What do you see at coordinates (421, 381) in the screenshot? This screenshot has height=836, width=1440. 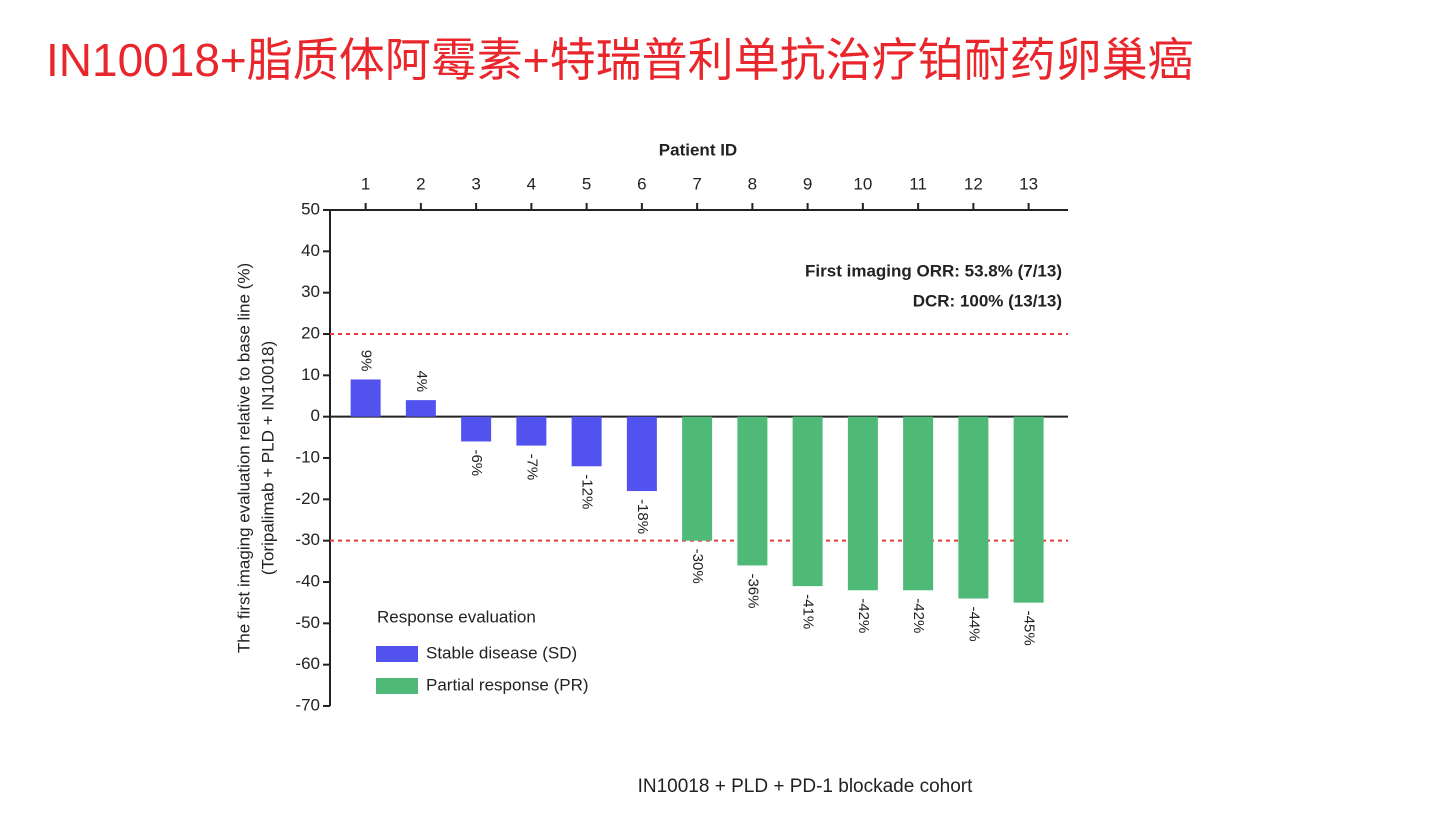 I see `data-label: 4%` at bounding box center [421, 381].